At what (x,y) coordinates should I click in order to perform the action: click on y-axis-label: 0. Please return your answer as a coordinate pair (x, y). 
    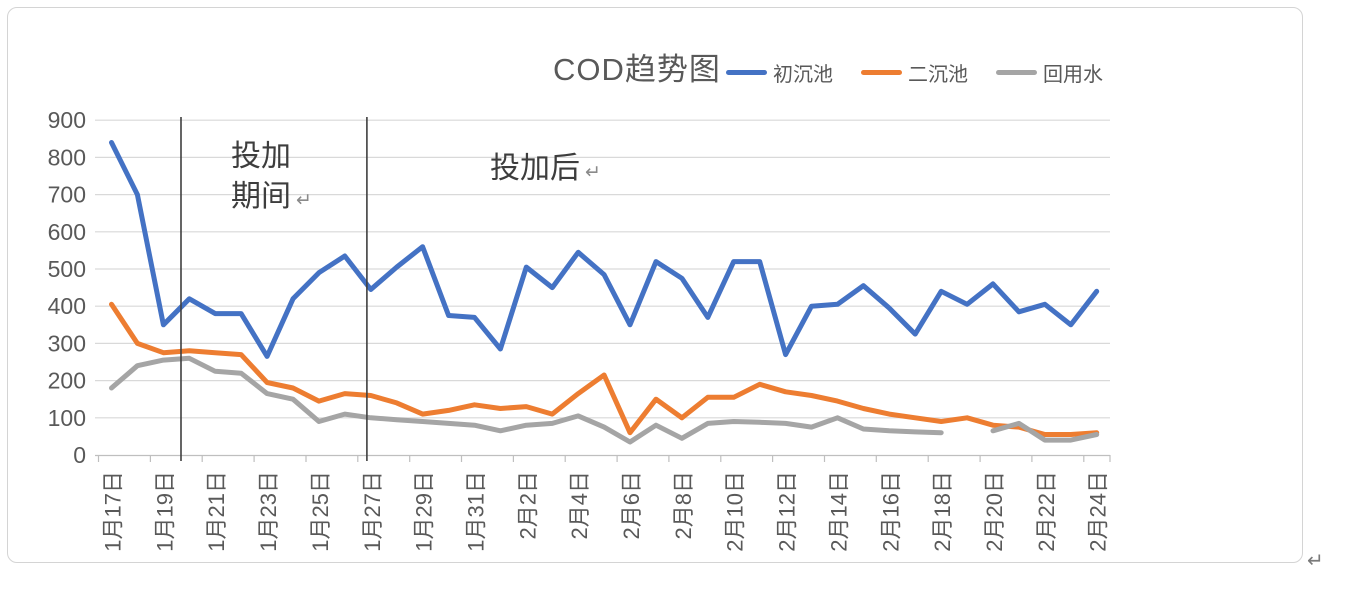
    Looking at the image, I should click on (79, 455).